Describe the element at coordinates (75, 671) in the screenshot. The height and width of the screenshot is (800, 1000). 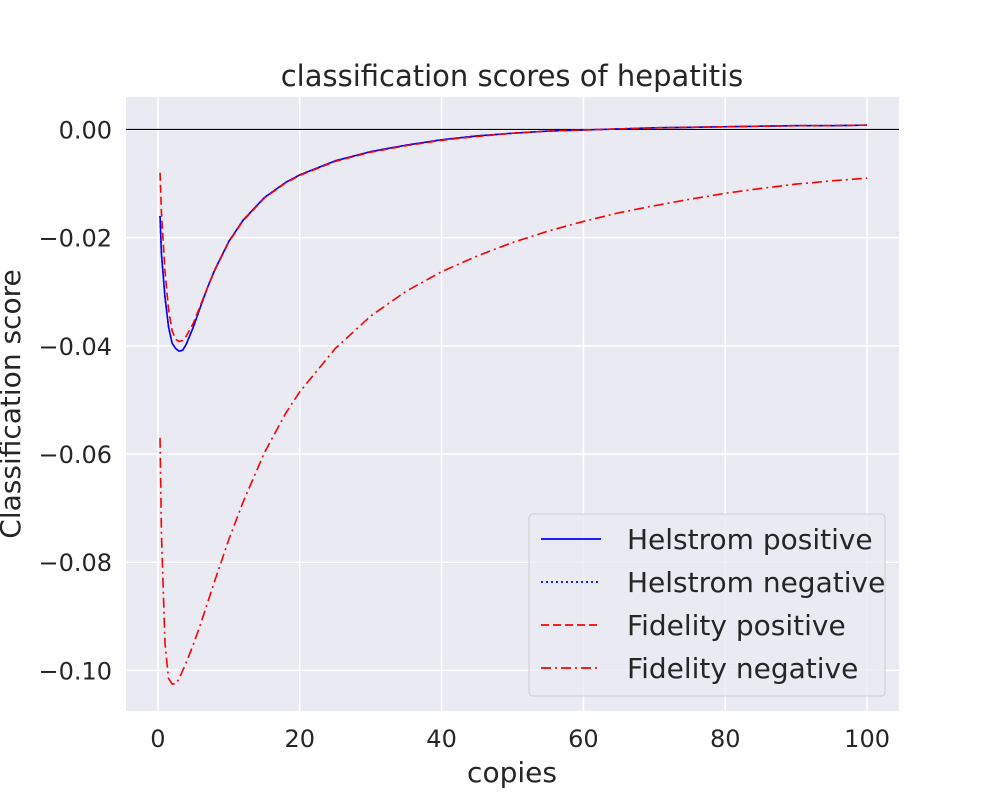
I see `y-tick-label: −0.10` at that location.